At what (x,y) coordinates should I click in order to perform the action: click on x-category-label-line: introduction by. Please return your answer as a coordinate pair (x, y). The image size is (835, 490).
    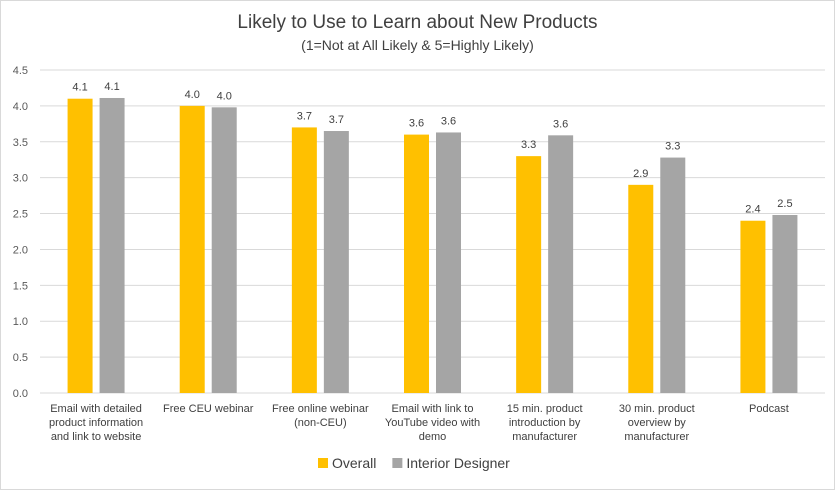
    Looking at the image, I should click on (545, 423).